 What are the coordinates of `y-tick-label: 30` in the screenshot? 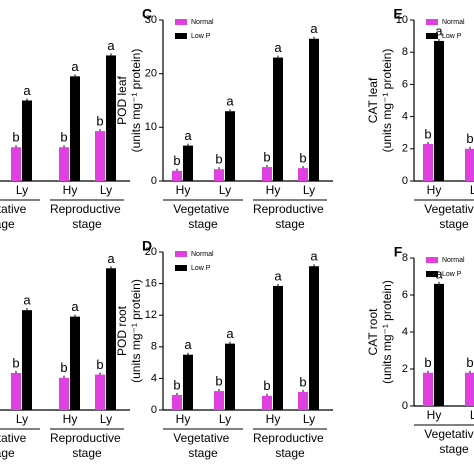 It's located at (151, 20).